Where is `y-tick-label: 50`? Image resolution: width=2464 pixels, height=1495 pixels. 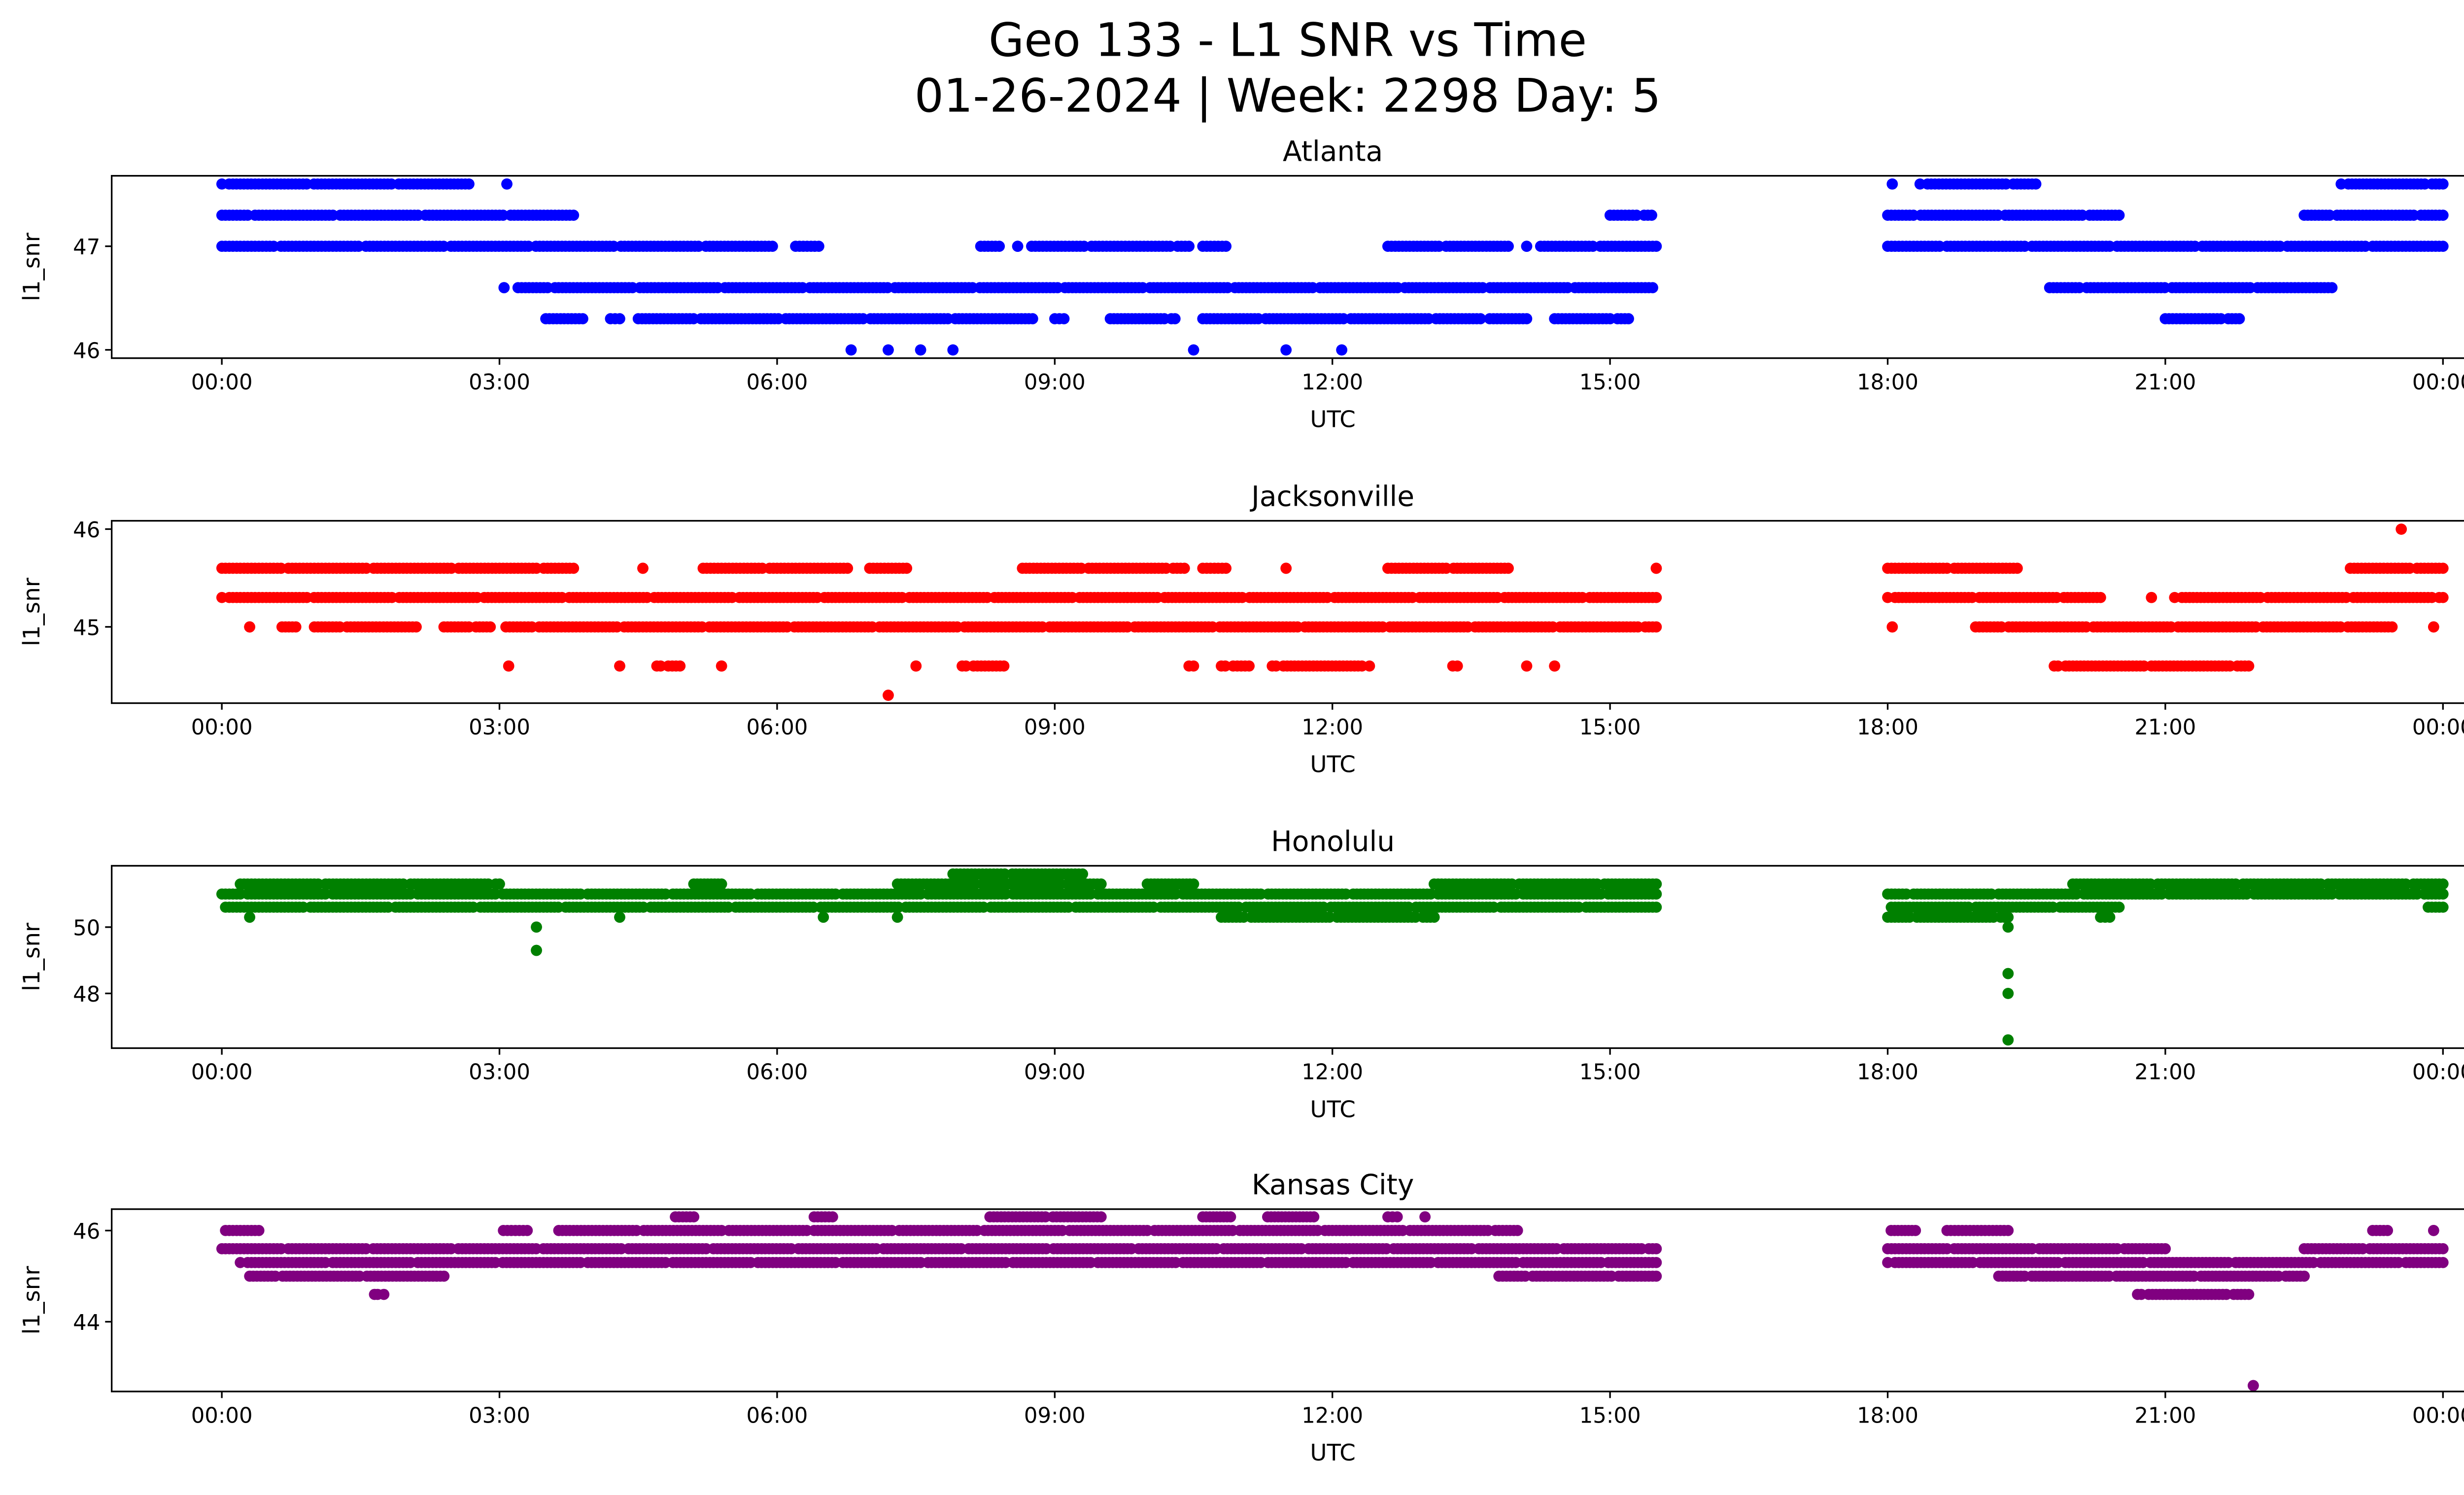 y-tick-label: 50 is located at coordinates (86, 928).